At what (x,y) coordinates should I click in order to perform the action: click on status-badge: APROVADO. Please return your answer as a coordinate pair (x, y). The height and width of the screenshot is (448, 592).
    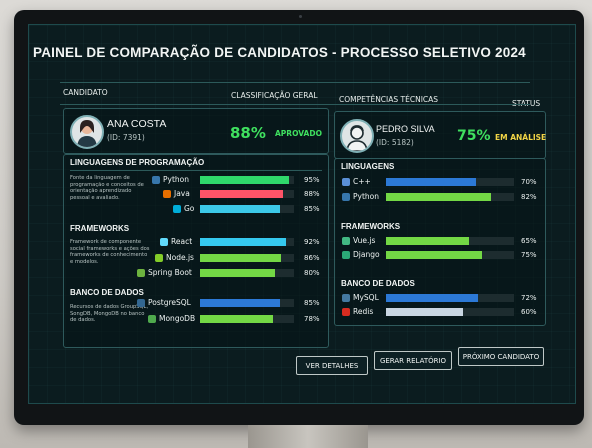
    Looking at the image, I should click on (298, 133).